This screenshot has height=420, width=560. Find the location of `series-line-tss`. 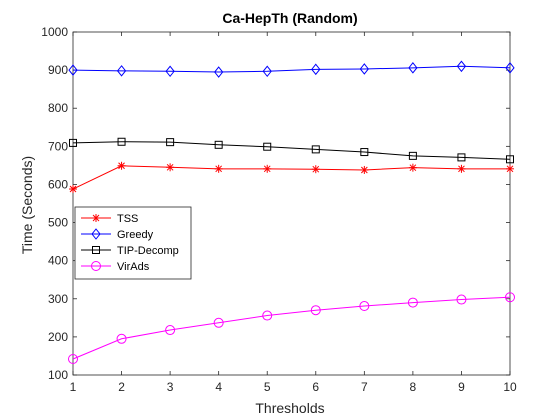

series-line-tss is located at coordinates (291, 177).